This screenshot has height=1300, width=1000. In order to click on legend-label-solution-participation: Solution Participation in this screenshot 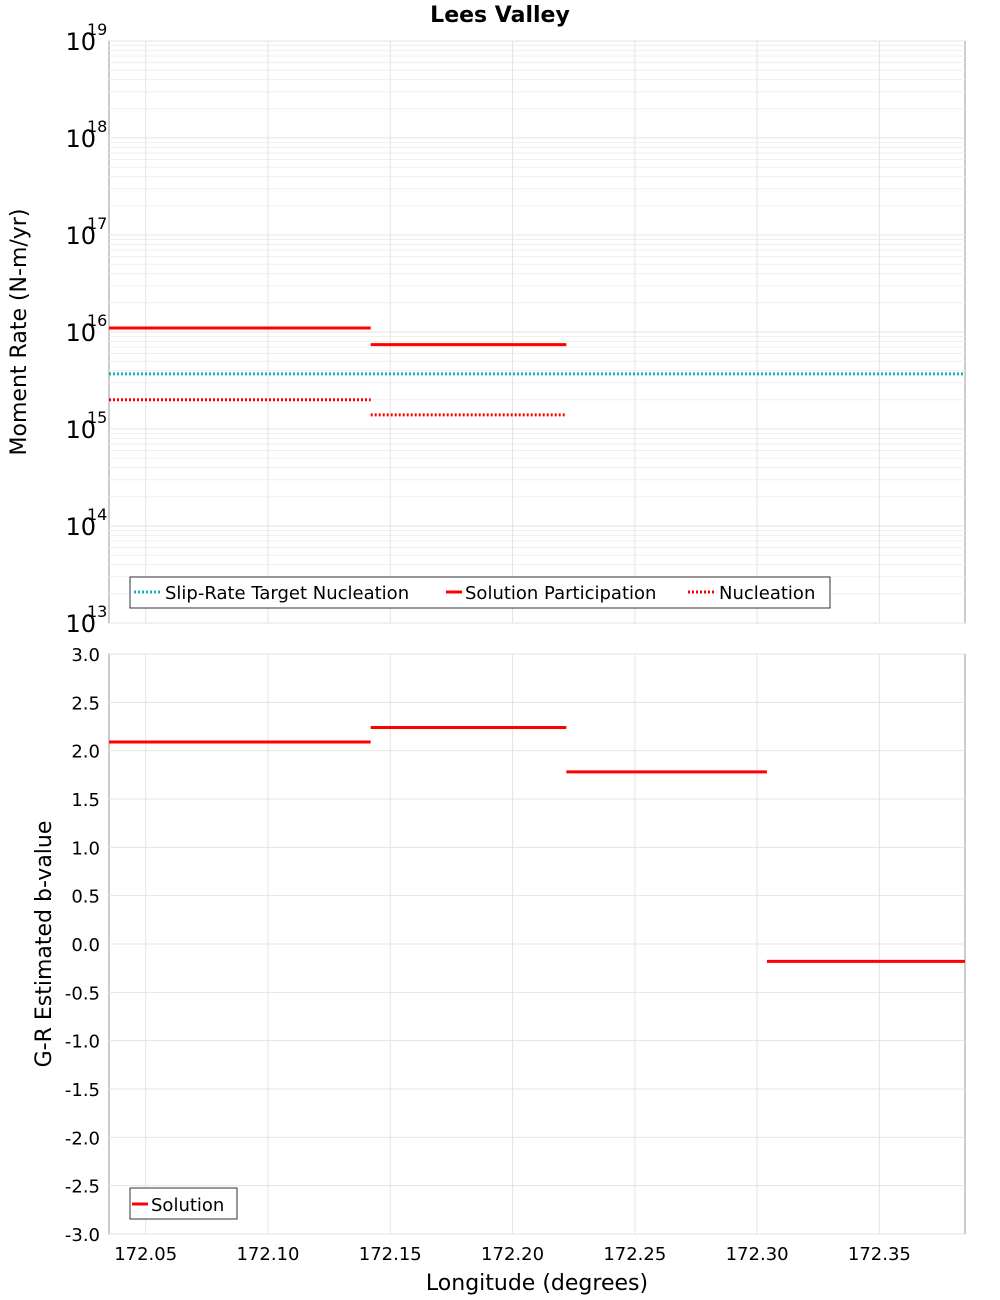, I will do `click(560, 593)`.